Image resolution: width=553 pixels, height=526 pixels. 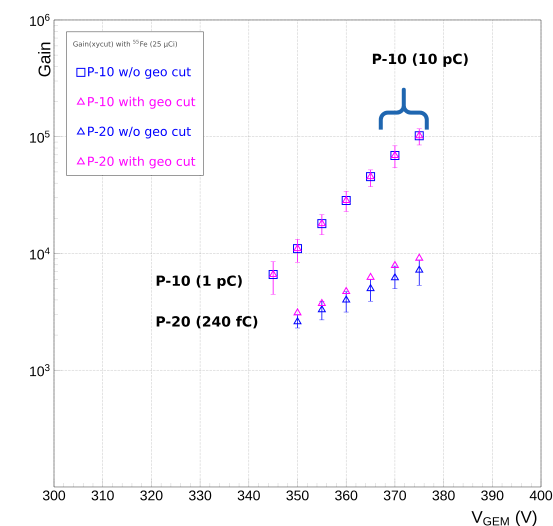 What do you see at coordinates (44, 59) in the screenshot?
I see `y-axis-title: Gain` at bounding box center [44, 59].